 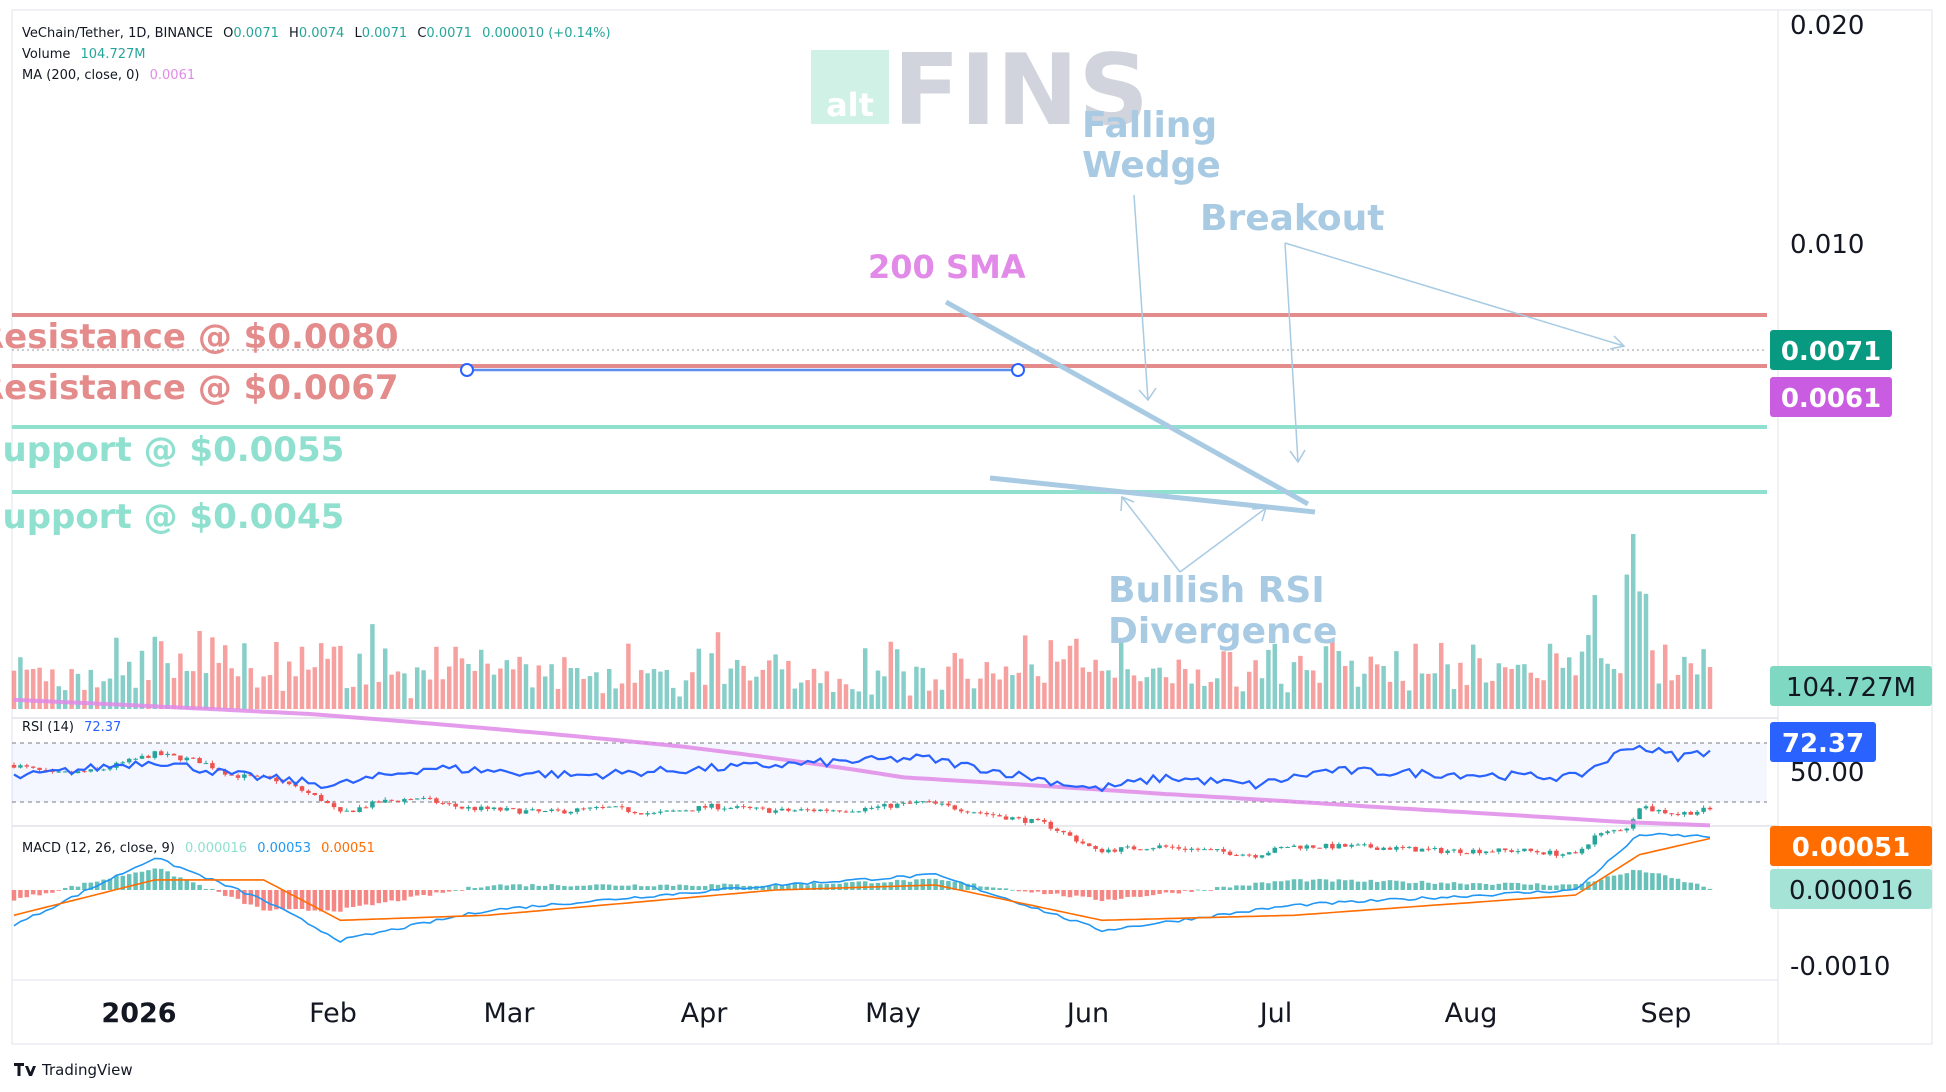 I want to click on time-label-aug: Aug, so click(x=1471, y=1013).